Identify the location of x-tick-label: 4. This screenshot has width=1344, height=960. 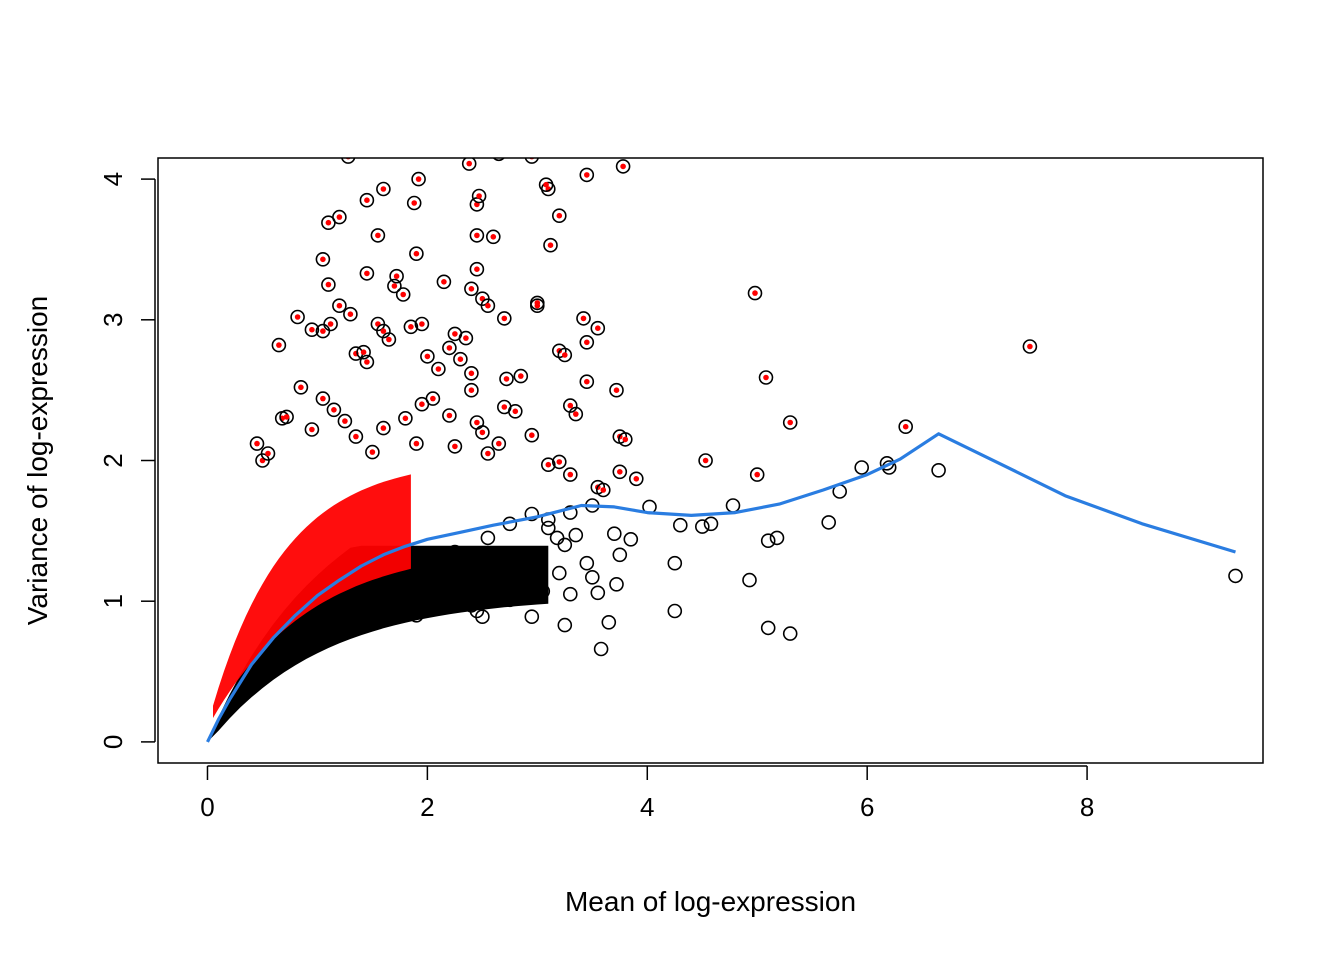
(647, 807).